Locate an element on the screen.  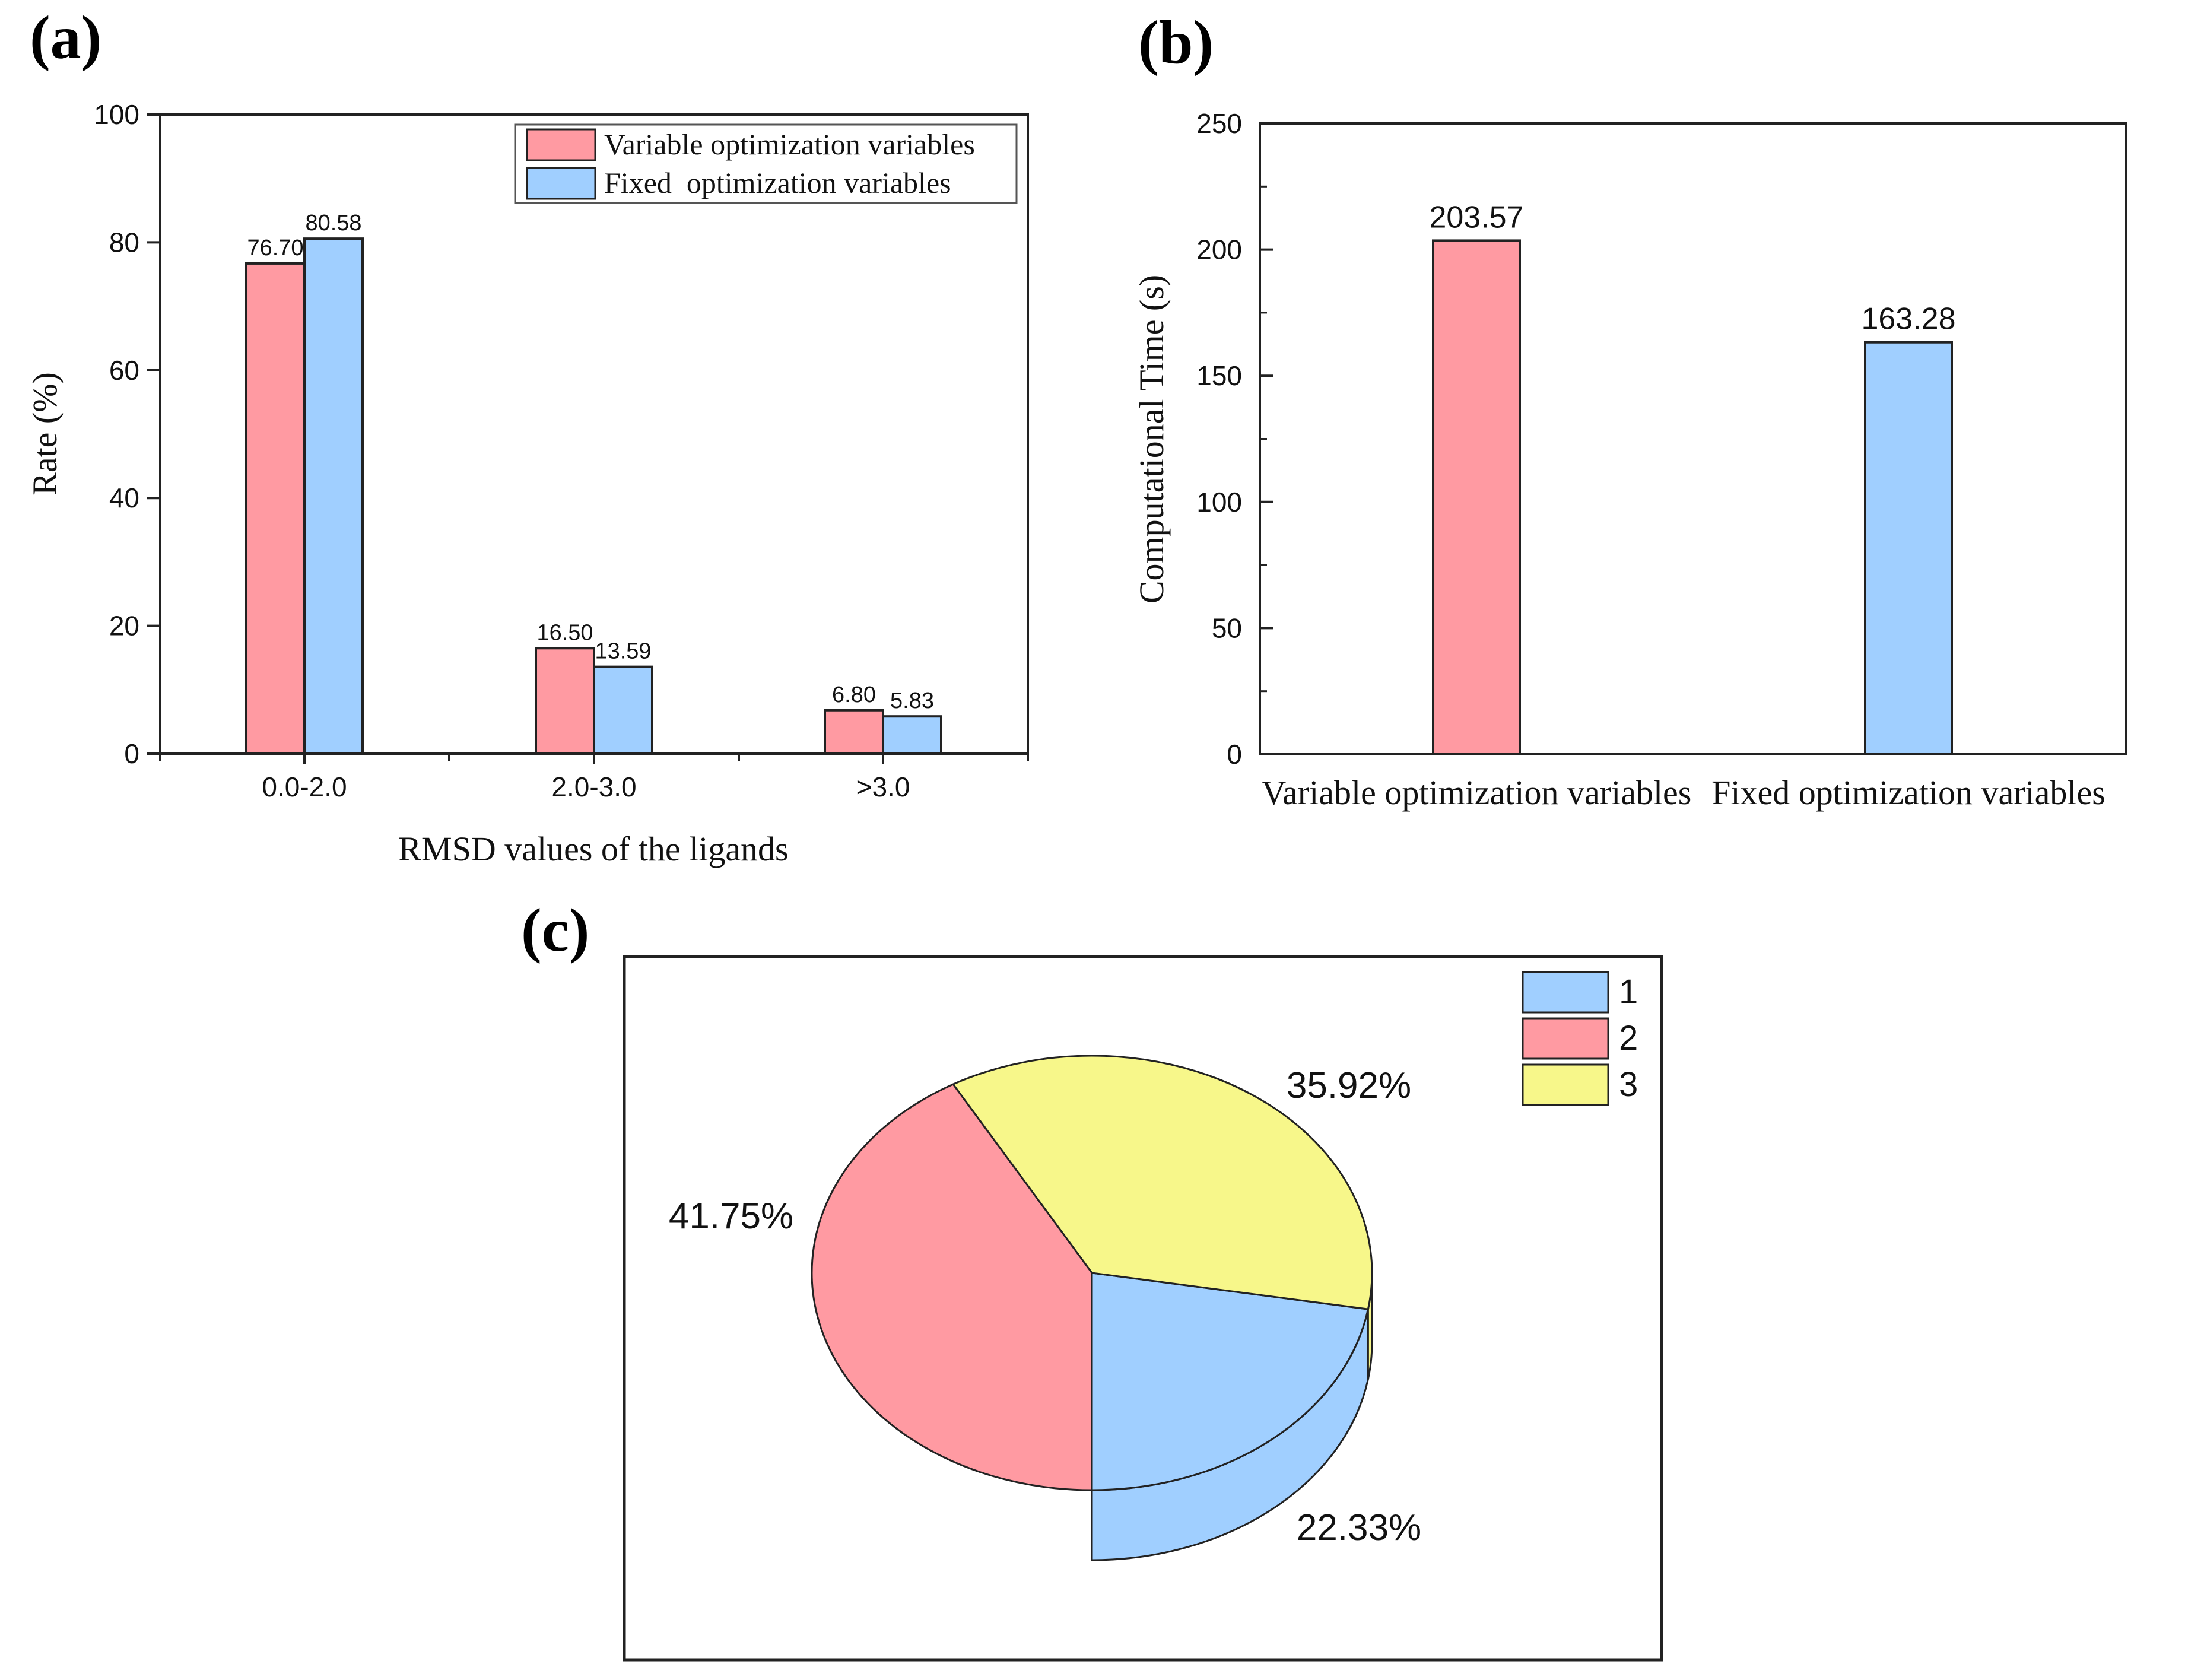
panel-a-legend-box is located at coordinates (766, 163).